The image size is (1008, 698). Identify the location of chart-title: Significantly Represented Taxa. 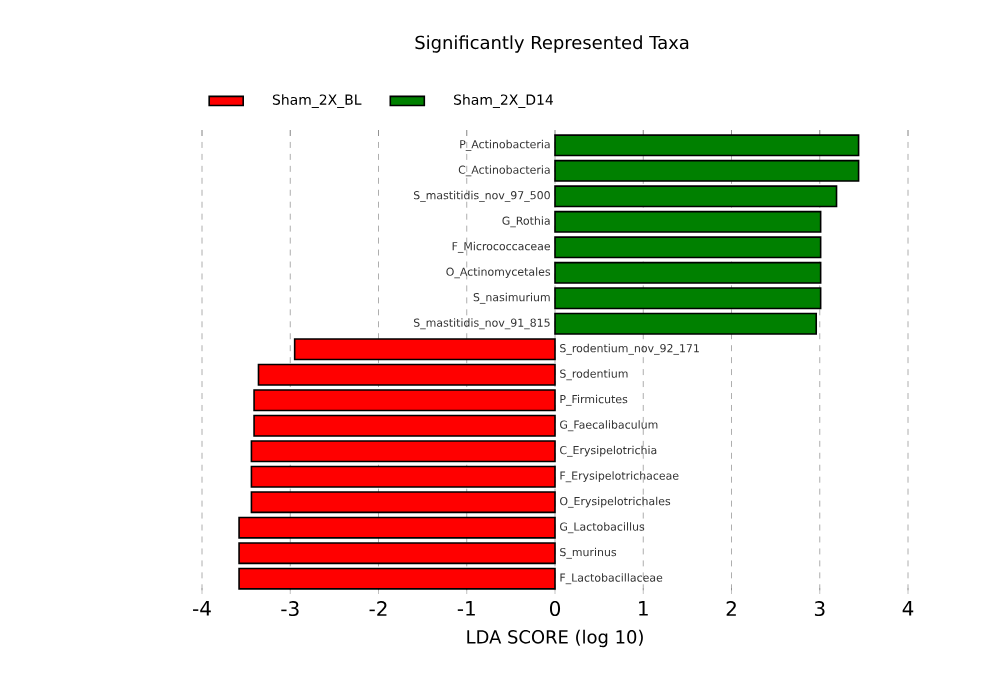
(552, 44).